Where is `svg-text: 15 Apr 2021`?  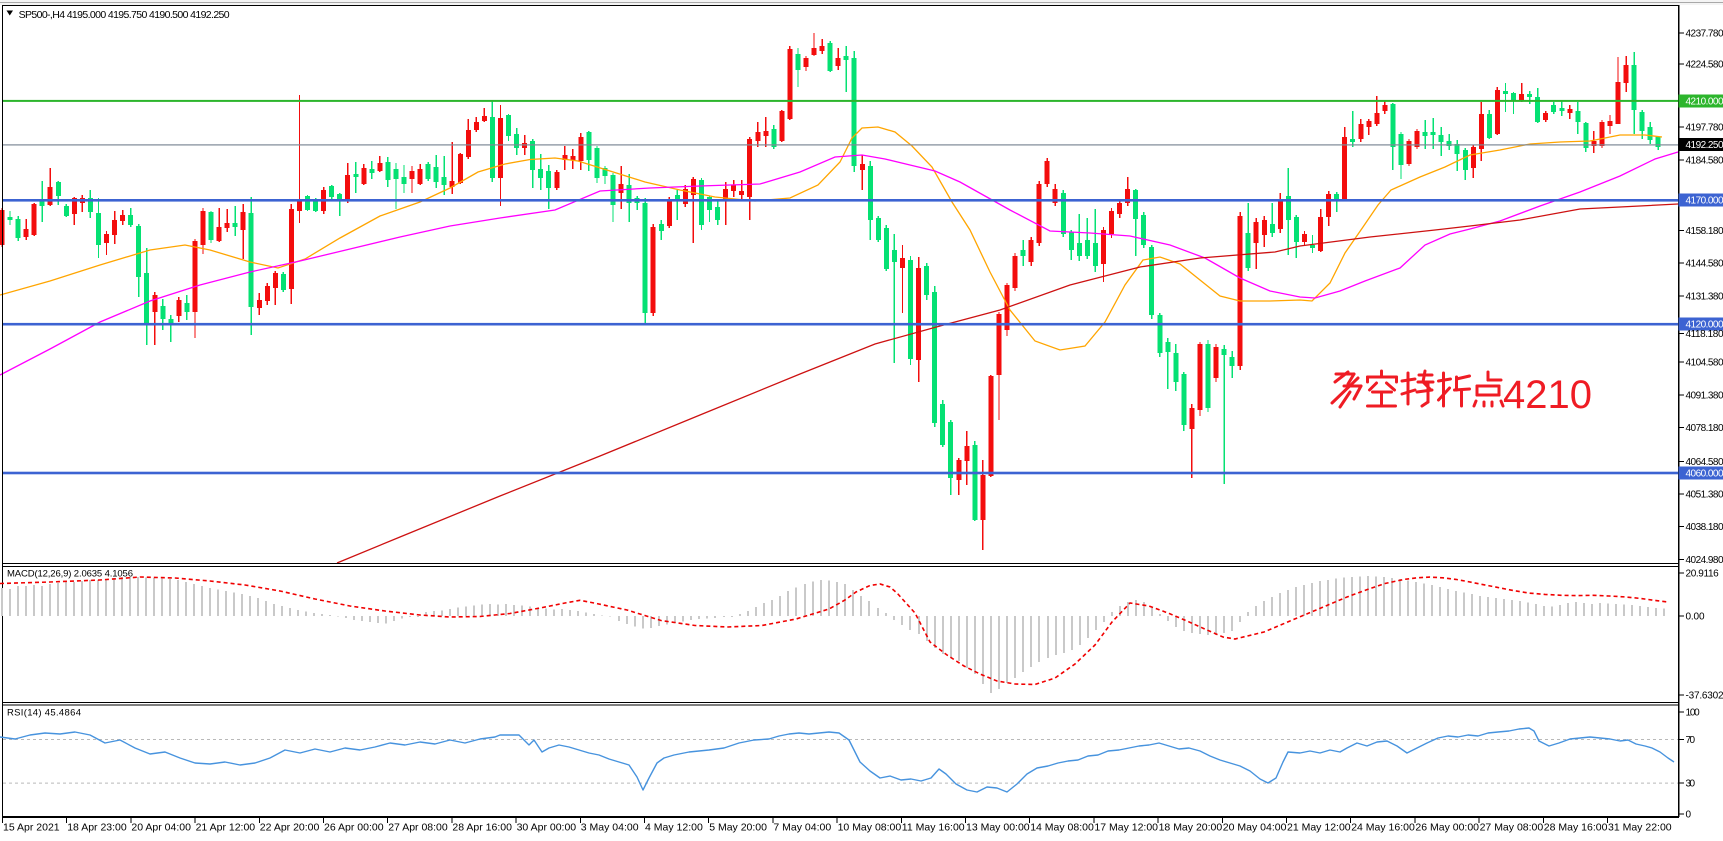 svg-text: 15 Apr 2021 is located at coordinates (31, 828).